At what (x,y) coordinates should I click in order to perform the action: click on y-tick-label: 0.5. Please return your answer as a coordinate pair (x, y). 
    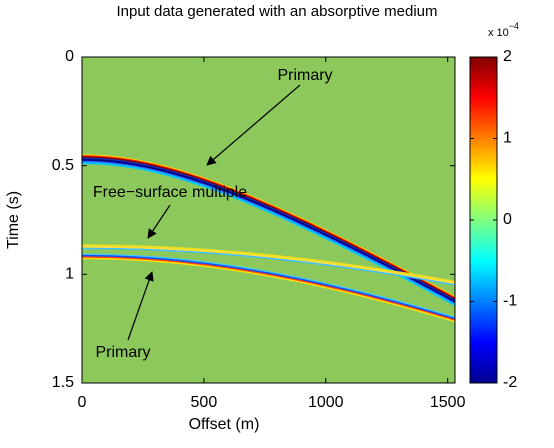
    Looking at the image, I should click on (63, 165).